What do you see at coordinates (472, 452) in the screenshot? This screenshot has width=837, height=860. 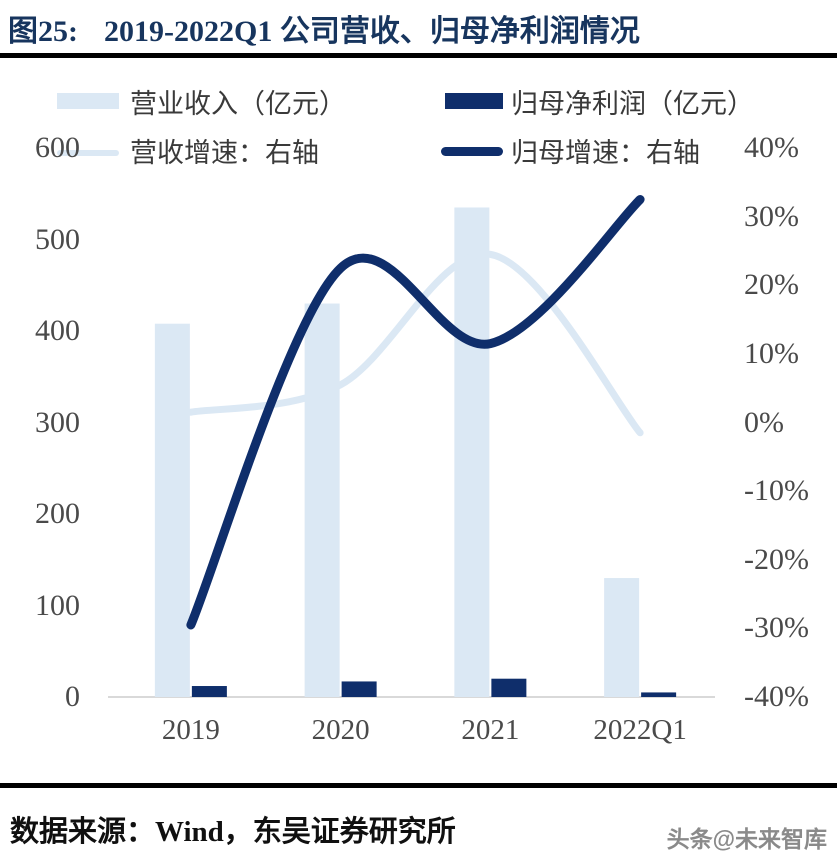 I see `bar-series0-2021` at bounding box center [472, 452].